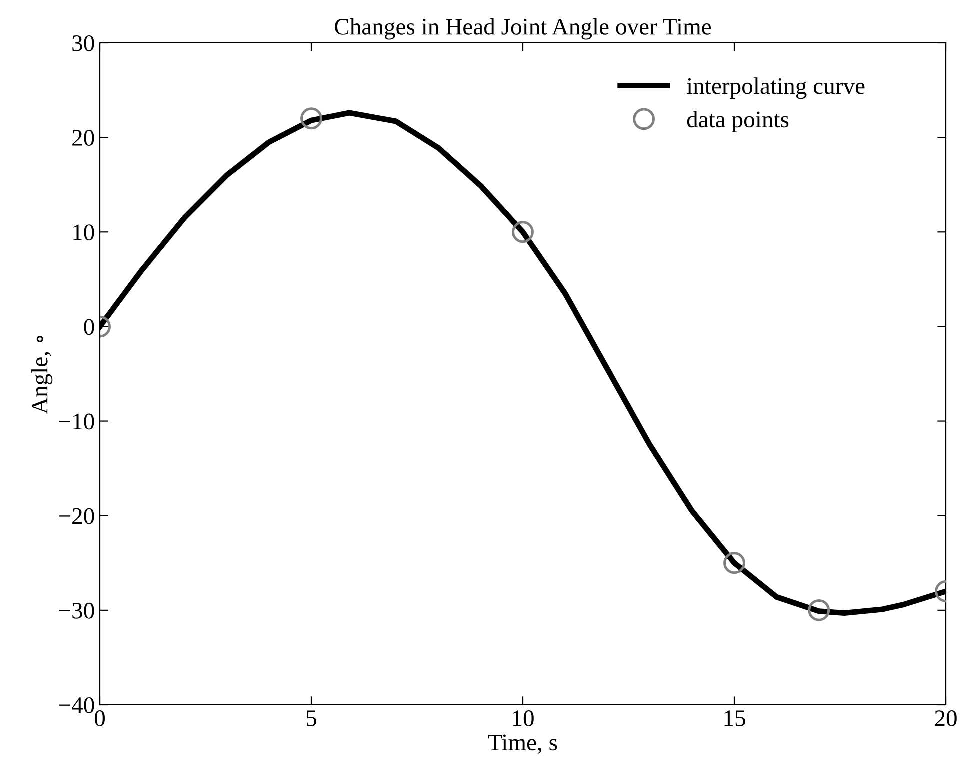 Image resolution: width=965 pixels, height=784 pixels. What do you see at coordinates (523, 718) in the screenshot?
I see `x-tick-label: 10` at bounding box center [523, 718].